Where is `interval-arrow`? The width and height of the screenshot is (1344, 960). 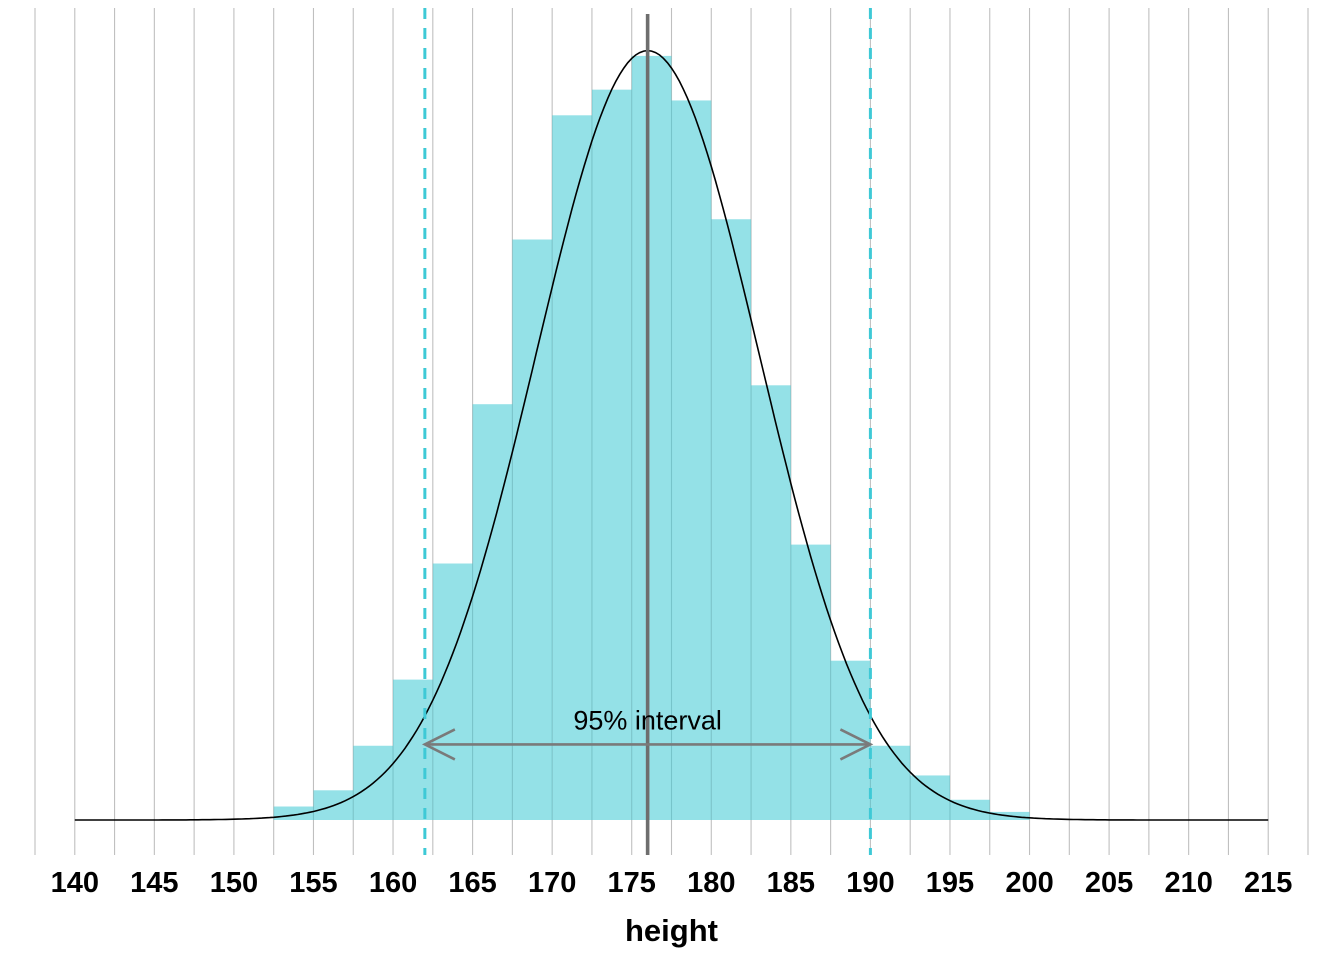
interval-arrow is located at coordinates (647, 744).